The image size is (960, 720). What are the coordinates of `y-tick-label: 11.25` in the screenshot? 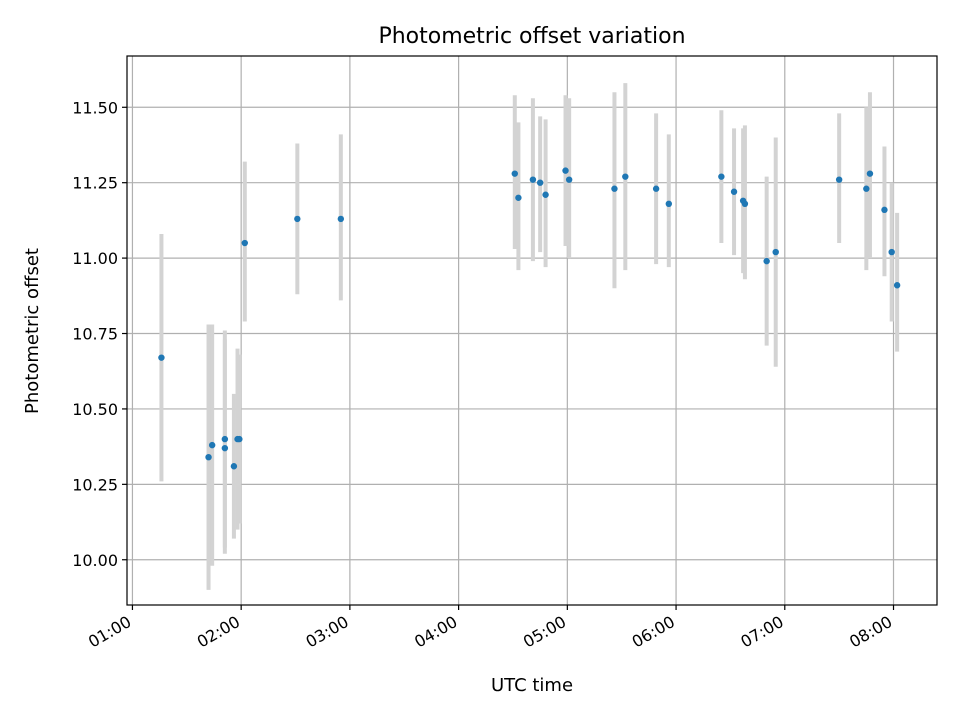 It's located at (95, 183).